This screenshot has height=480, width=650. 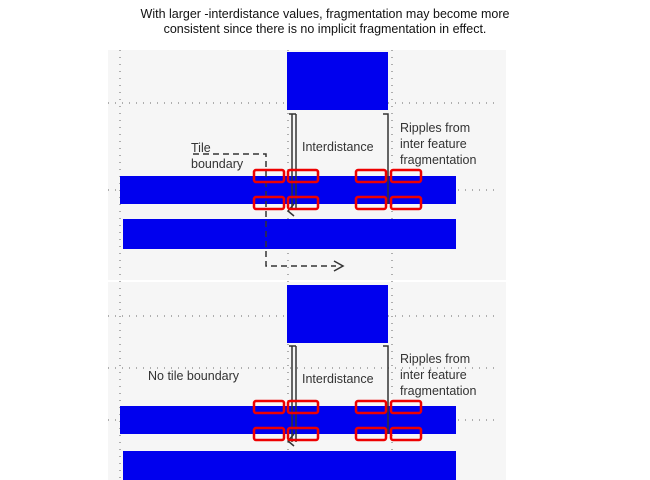 I want to click on bottom-interdistance-label: Interdistance, so click(x=338, y=379).